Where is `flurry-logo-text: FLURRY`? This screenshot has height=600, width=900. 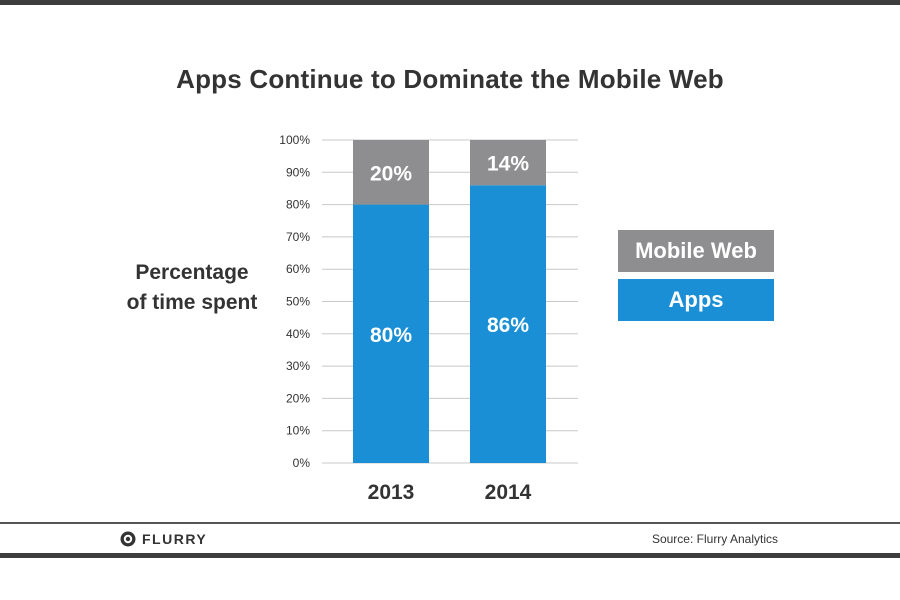 flurry-logo-text: FLURRY is located at coordinates (175, 539).